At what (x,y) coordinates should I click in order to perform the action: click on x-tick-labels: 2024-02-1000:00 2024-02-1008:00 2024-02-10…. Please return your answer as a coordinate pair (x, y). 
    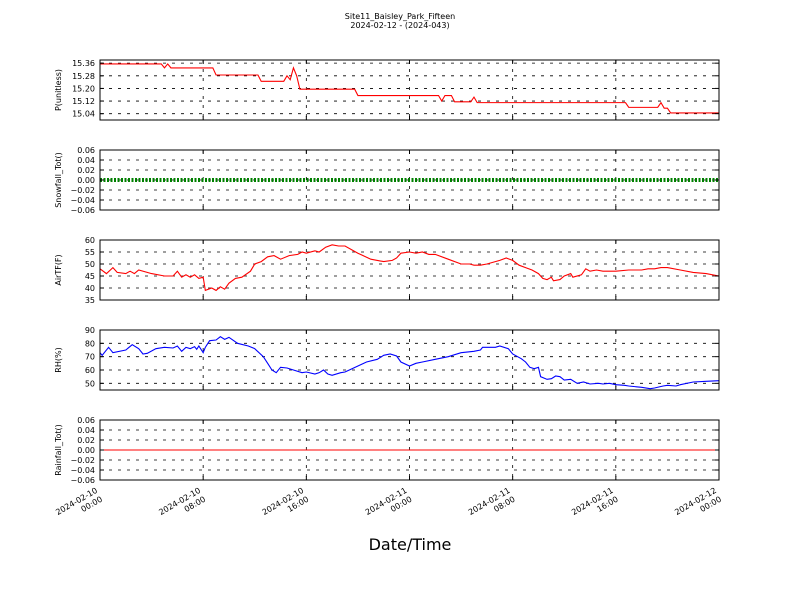
    Looking at the image, I should click on (388, 506).